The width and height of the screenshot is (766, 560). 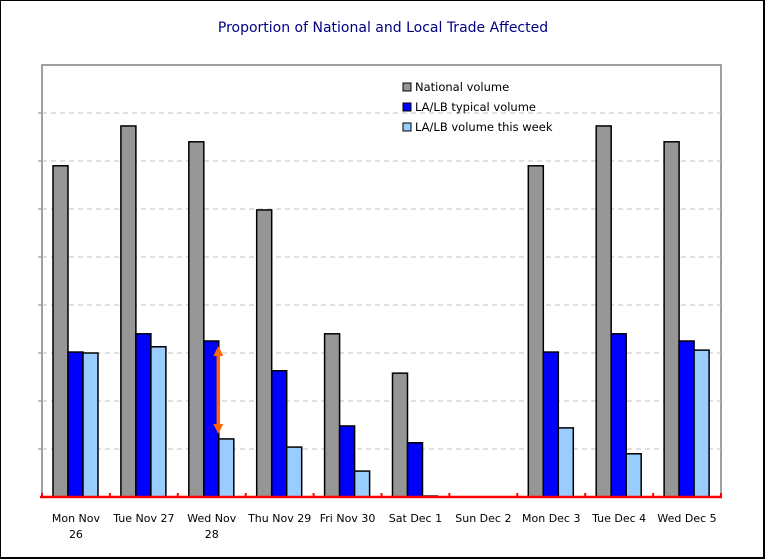 I want to click on x-tick-label-line: Fri Nov 30, so click(x=348, y=518).